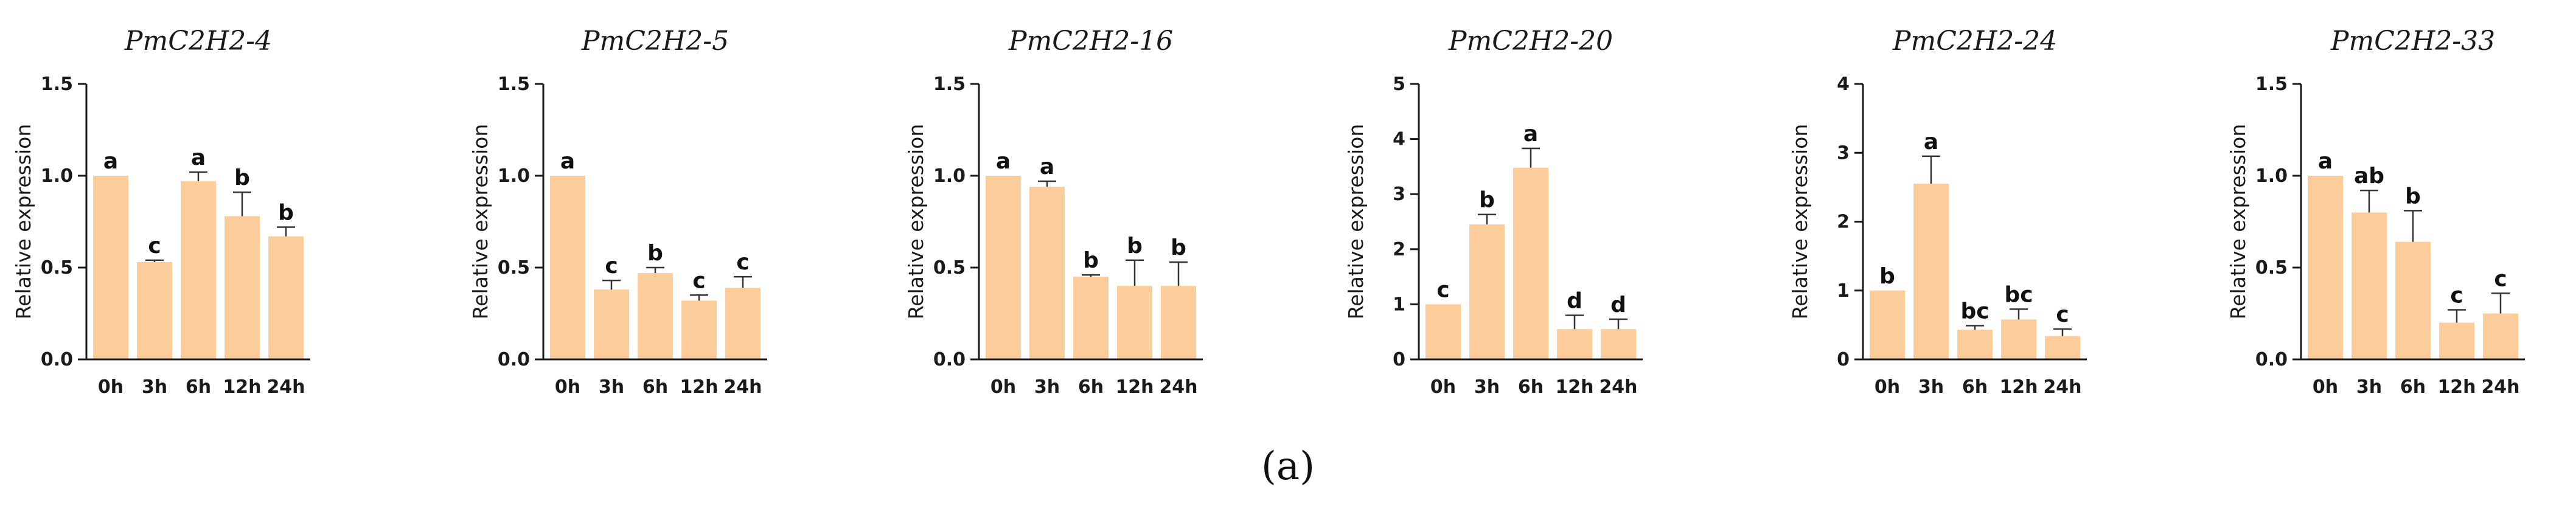  Describe the element at coordinates (1399, 139) in the screenshot. I see `y-tick-label: 4` at that location.